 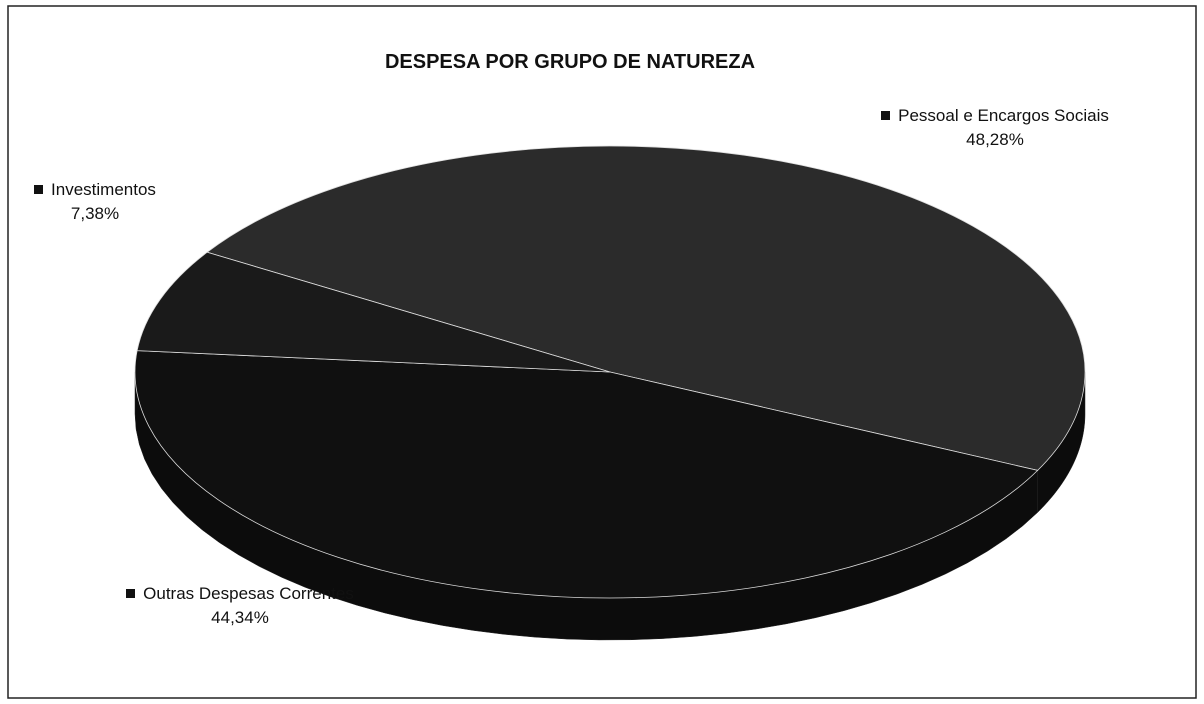 What do you see at coordinates (103, 189) in the screenshot?
I see `slice-name: Investimentos` at bounding box center [103, 189].